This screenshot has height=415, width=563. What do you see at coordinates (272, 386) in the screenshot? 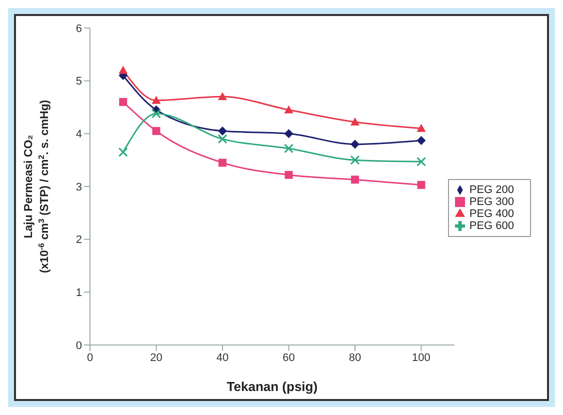
I see `x-axis-title: Tekanan (psig)` at bounding box center [272, 386].